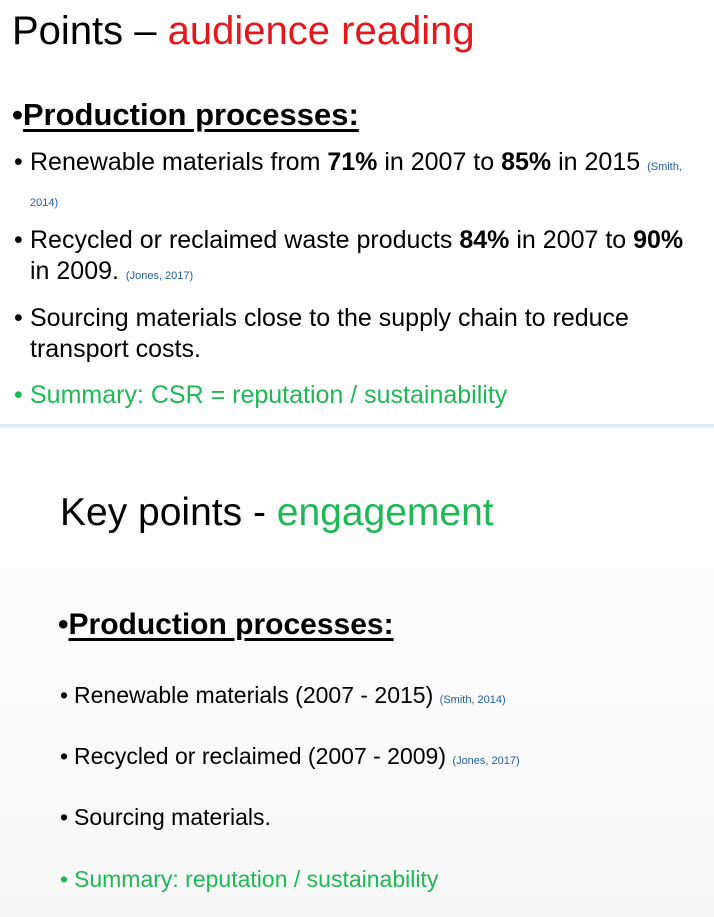 The height and width of the screenshot is (917, 714). What do you see at coordinates (526, 162) in the screenshot?
I see `stat-value: 85%` at bounding box center [526, 162].